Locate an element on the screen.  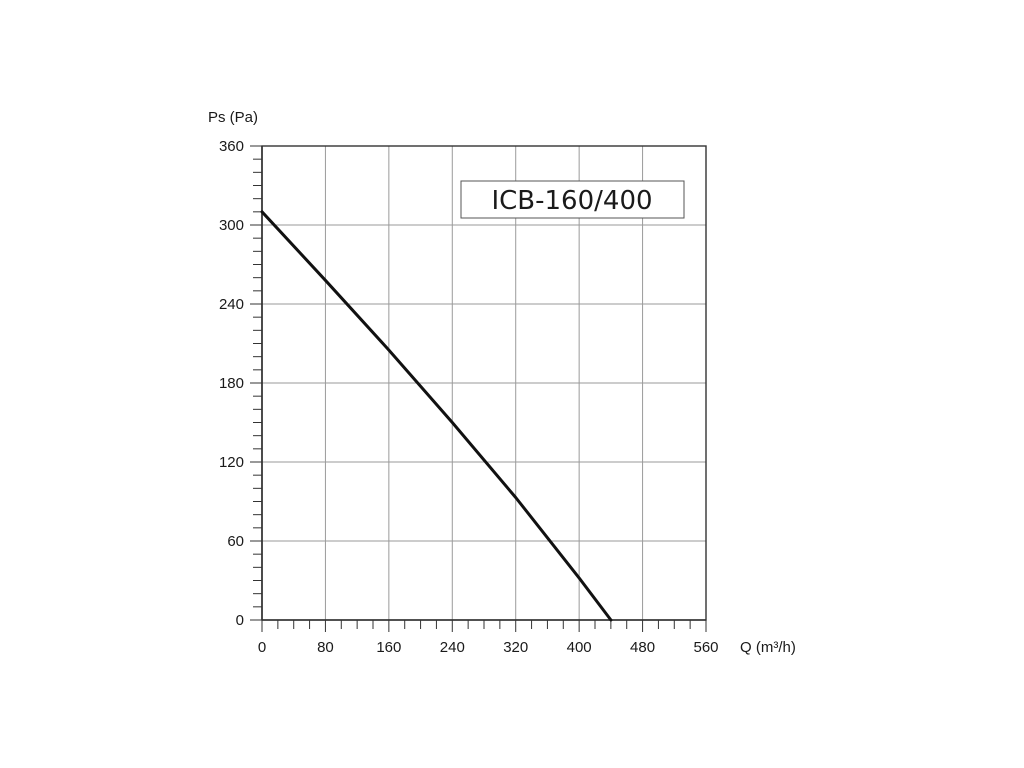
x-tick-label: 0 is located at coordinates (262, 647).